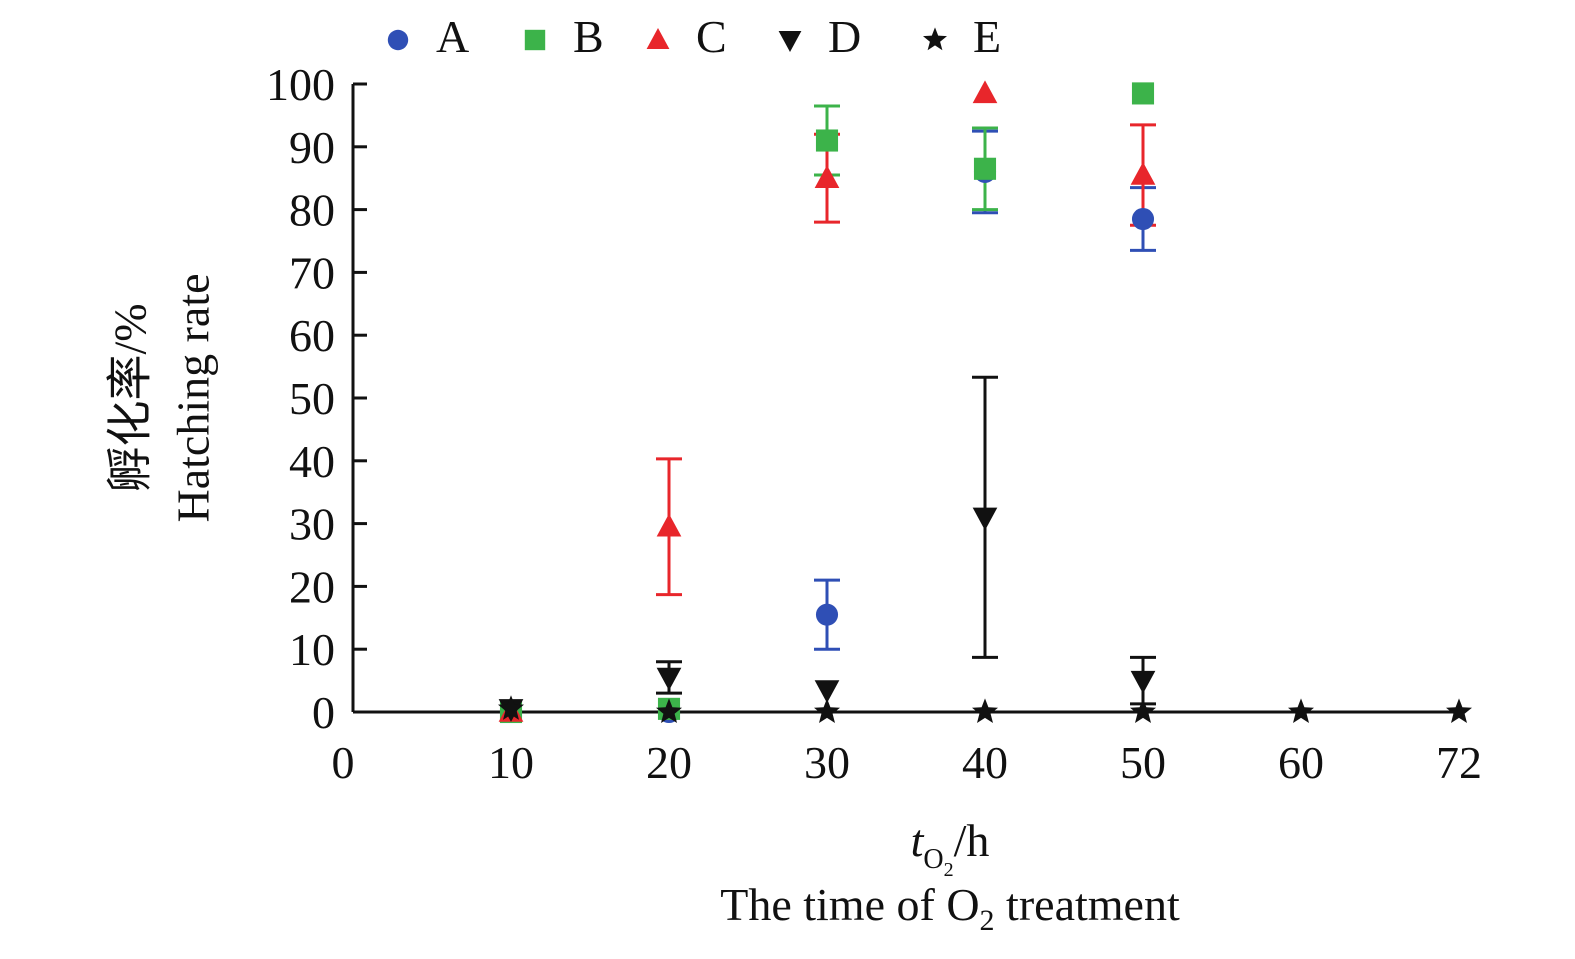 This screenshot has width=1575, height=959. Describe the element at coordinates (1143, 762) in the screenshot. I see `x-tick-label: 50` at that location.